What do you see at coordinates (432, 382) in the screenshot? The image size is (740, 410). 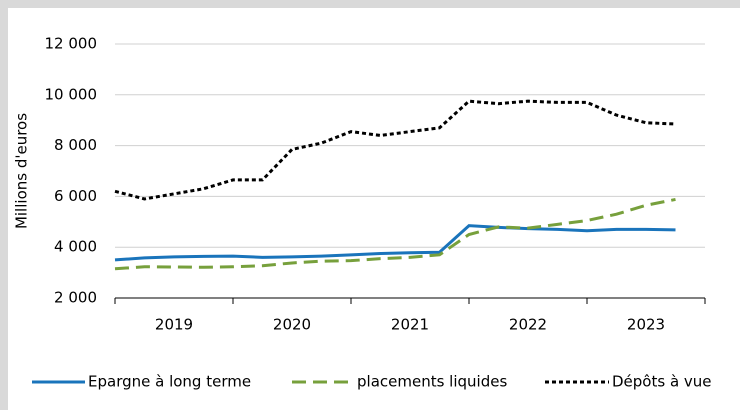 I see `legend-label: placements liquides` at bounding box center [432, 382].